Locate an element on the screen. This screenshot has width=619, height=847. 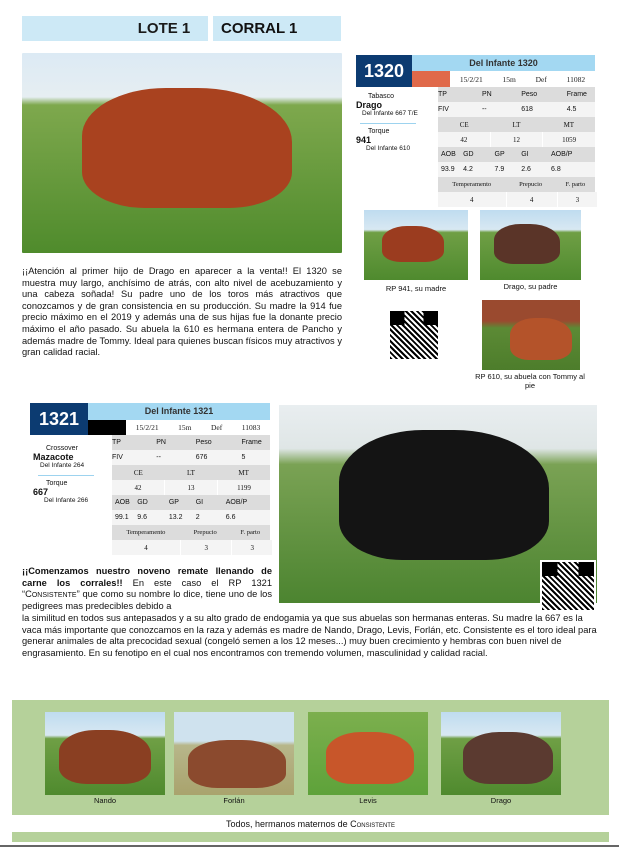
sire-sire: Tabasco is located at coordinates (381, 96).